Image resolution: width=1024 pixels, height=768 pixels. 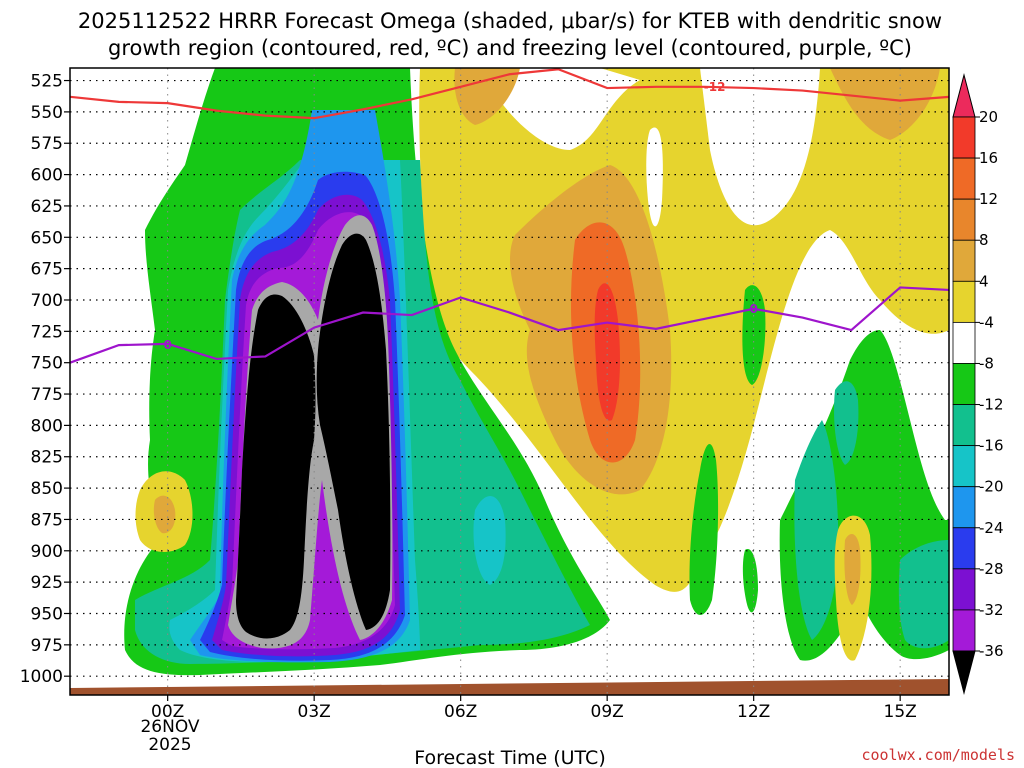 What do you see at coordinates (47, 207) in the screenshot?
I see `y-tick-label: 625` at bounding box center [47, 207].